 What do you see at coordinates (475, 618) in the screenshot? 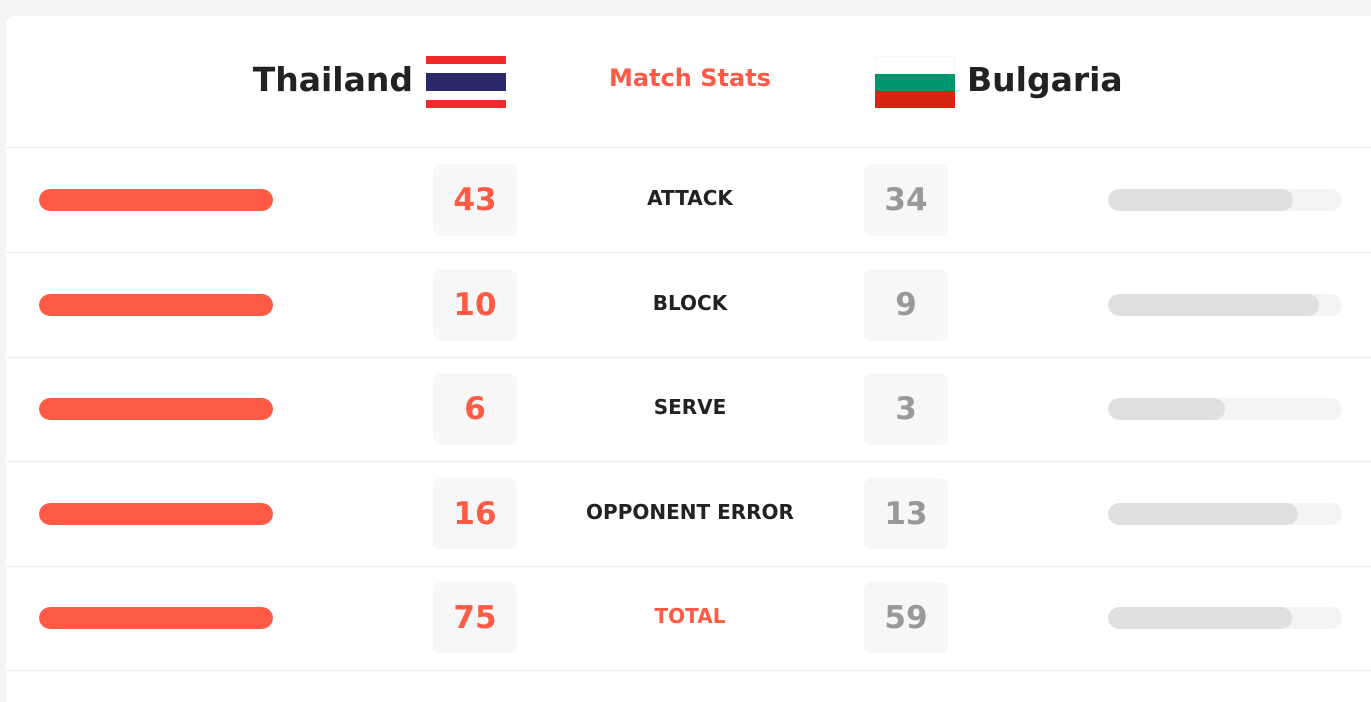
I see `home-value: 75` at bounding box center [475, 618].